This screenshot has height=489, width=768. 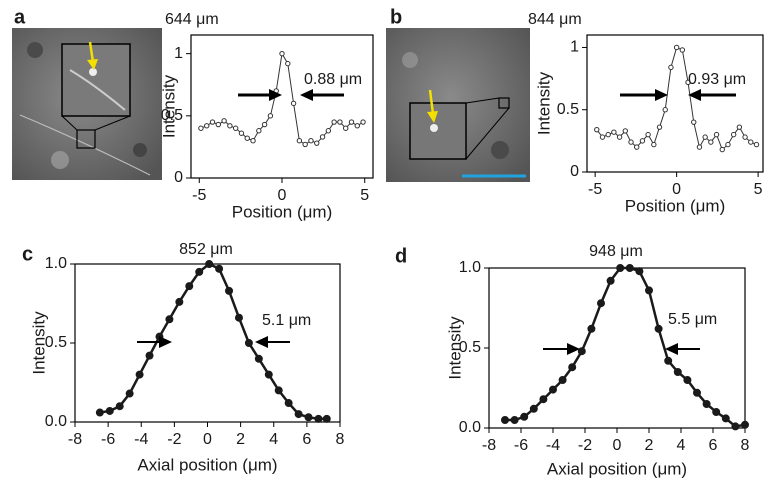 I want to click on x-tick-label: 5, so click(x=364, y=195).